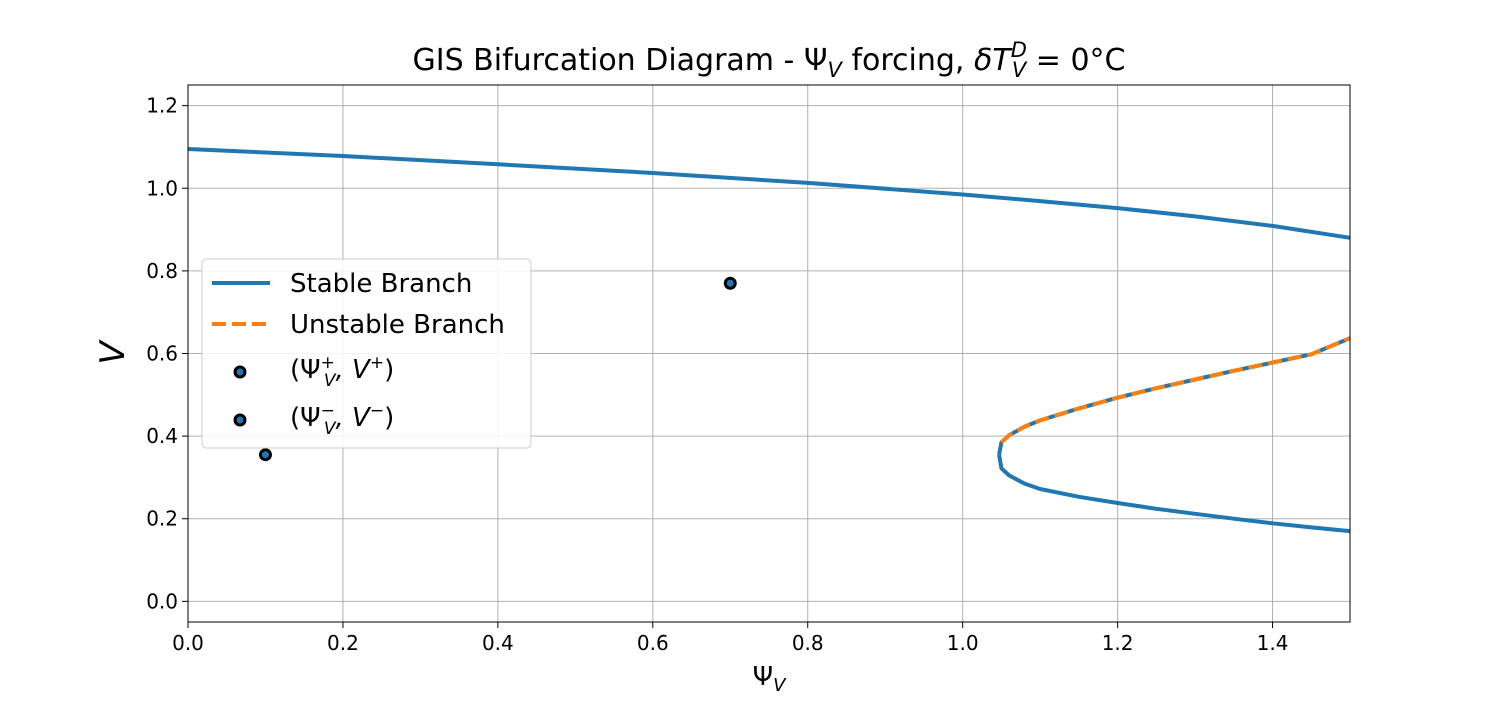 Image resolution: width=1500 pixels, height=705 pixels. Describe the element at coordinates (162, 106) in the screenshot. I see `y-tick-label: 1.2` at that location.